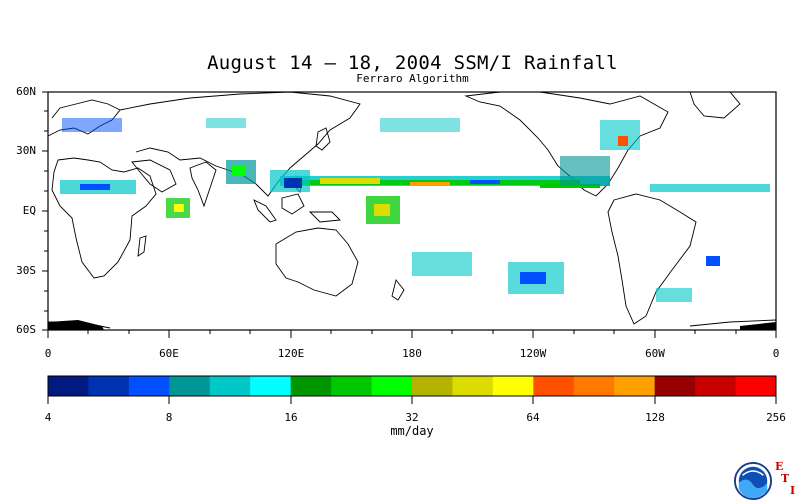 The height and width of the screenshot is (500, 800). Describe the element at coordinates (104, 218) in the screenshot. I see `coast-africa` at that location.